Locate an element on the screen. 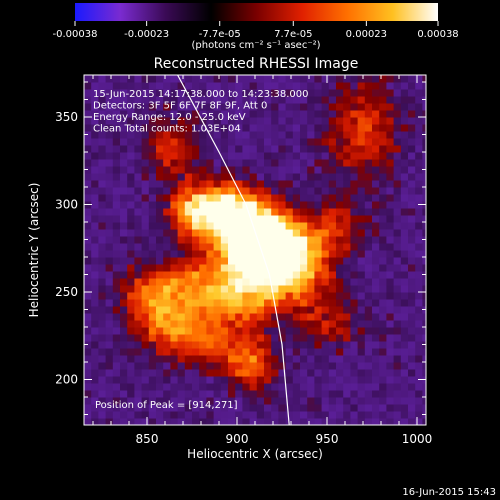 Image resolution: width=500 pixels, height=500 pixels. annotation-line: Detectors: 3F 5F 6F 7F 8F 9F, Att 0 is located at coordinates (180, 106).